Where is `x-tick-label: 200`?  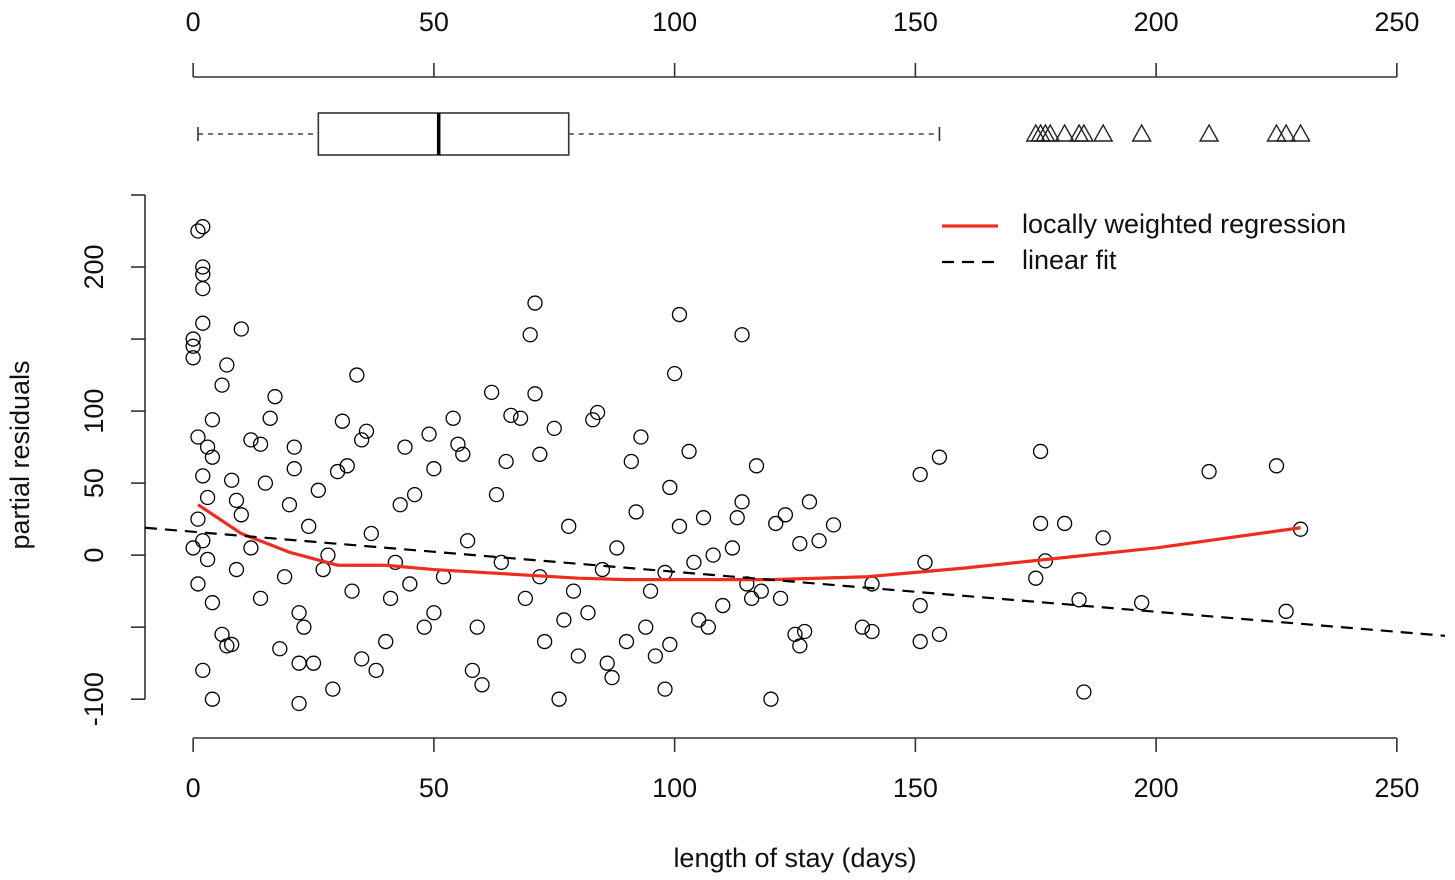
x-tick-label: 200 is located at coordinates (1156, 788).